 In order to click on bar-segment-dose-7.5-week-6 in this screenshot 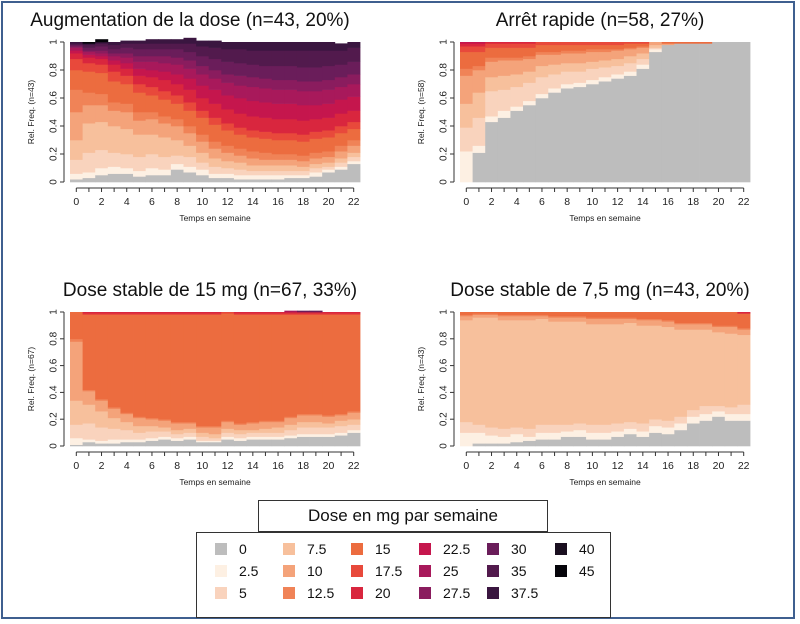, I will do `click(542, 371)`.